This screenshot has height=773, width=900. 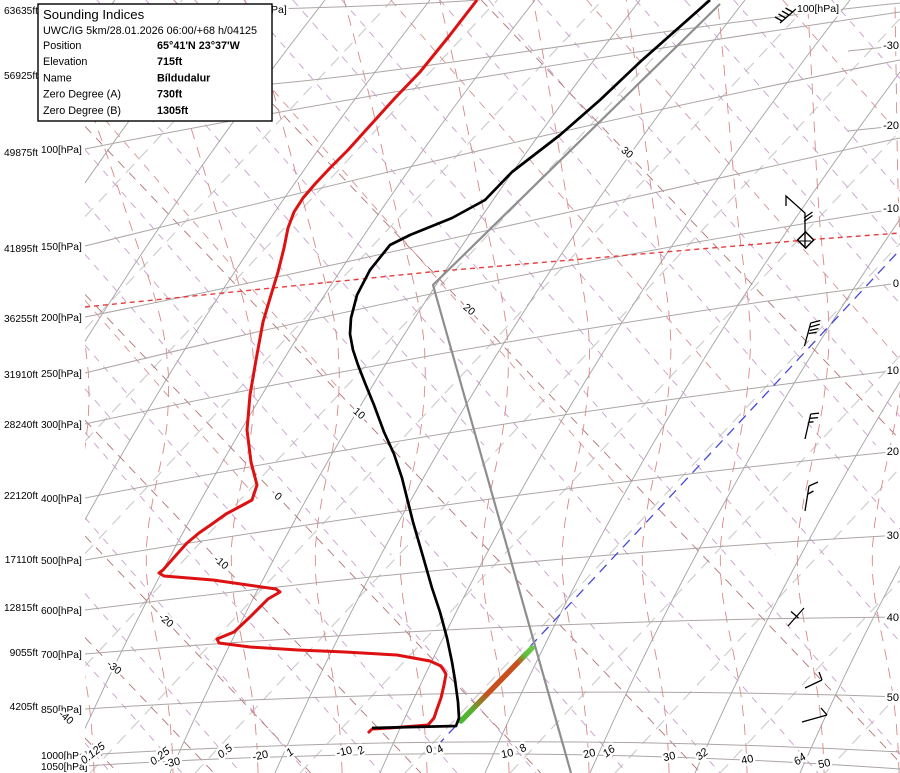 I want to click on svg-text: Name, so click(x=57, y=78).